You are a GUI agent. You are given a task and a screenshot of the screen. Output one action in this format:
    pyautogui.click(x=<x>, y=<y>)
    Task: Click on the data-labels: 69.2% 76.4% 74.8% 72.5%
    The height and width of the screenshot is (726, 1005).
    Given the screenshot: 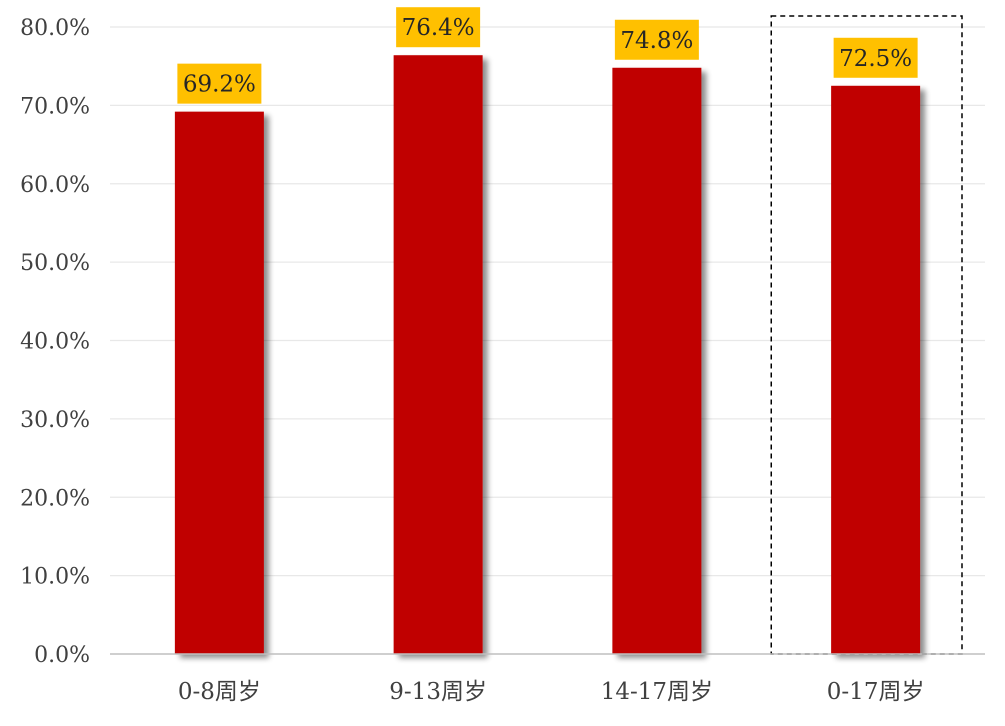 What is the action you would take?
    pyautogui.click(x=547, y=55)
    